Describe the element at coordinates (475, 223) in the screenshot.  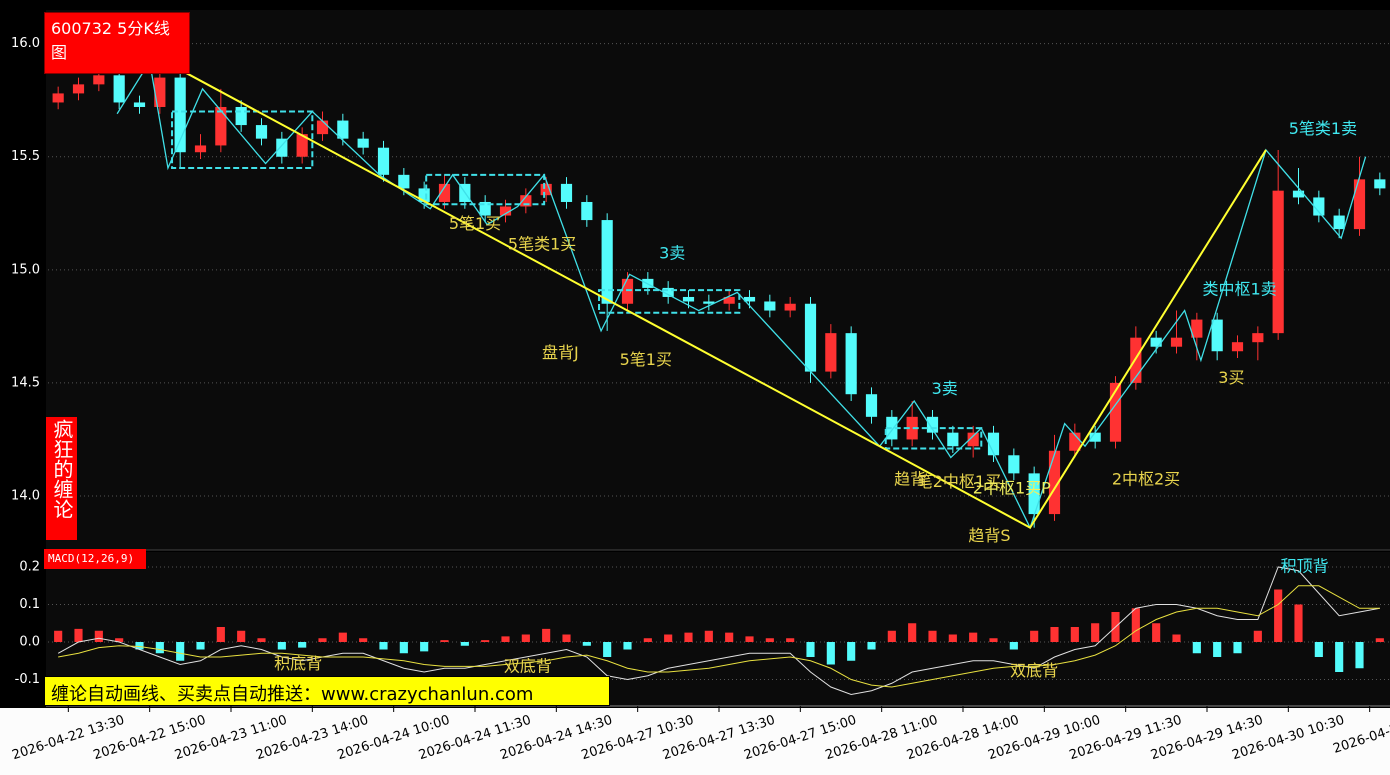
I see `annotation: 5笔1买` at that location.